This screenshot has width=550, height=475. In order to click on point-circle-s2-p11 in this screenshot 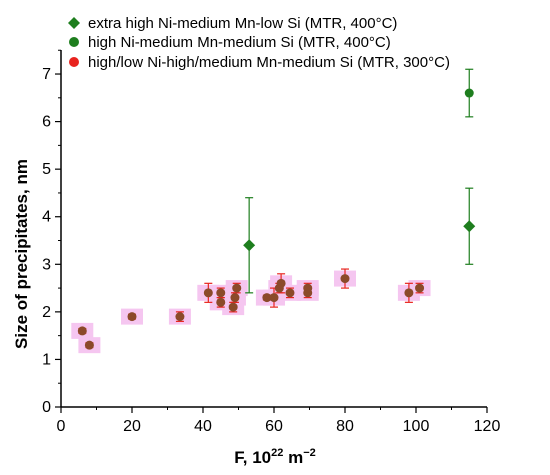, I will do `click(274, 298)`.